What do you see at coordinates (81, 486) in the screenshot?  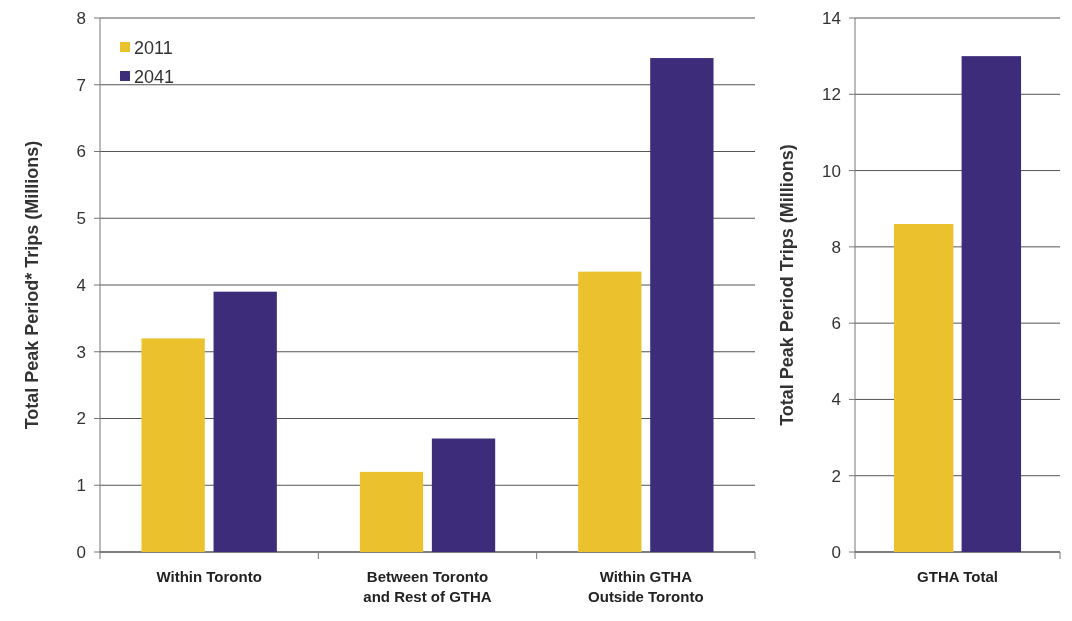 I see `y-tick-label: 1` at bounding box center [81, 486].